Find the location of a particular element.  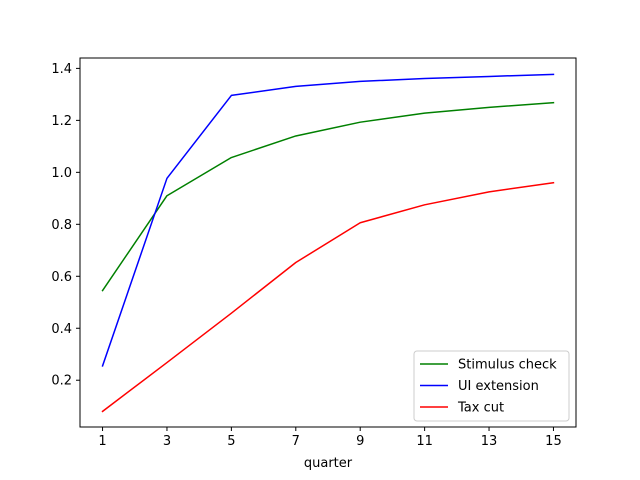

legend: Stimulus check UI extension Tax cut is located at coordinates (491, 386).